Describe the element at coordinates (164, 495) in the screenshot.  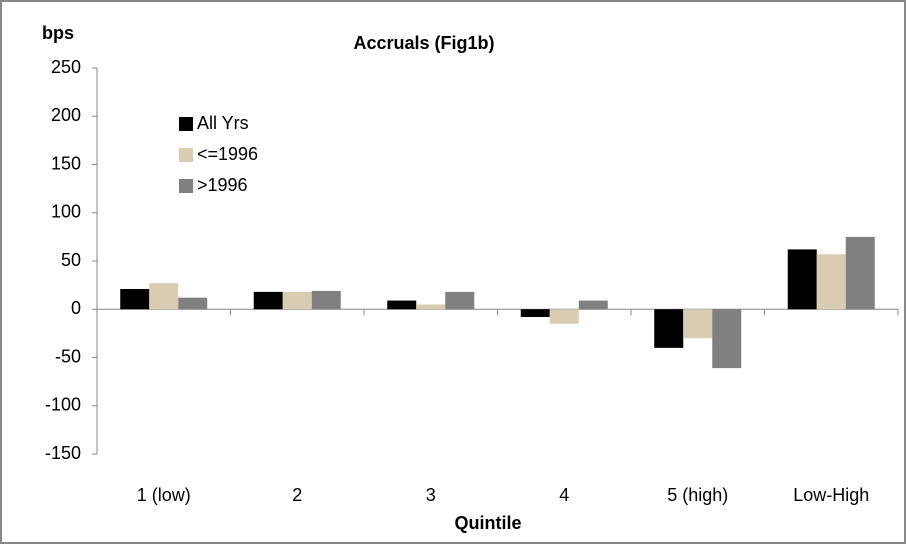
I see `x-tick-label: 1 (low)` at that location.